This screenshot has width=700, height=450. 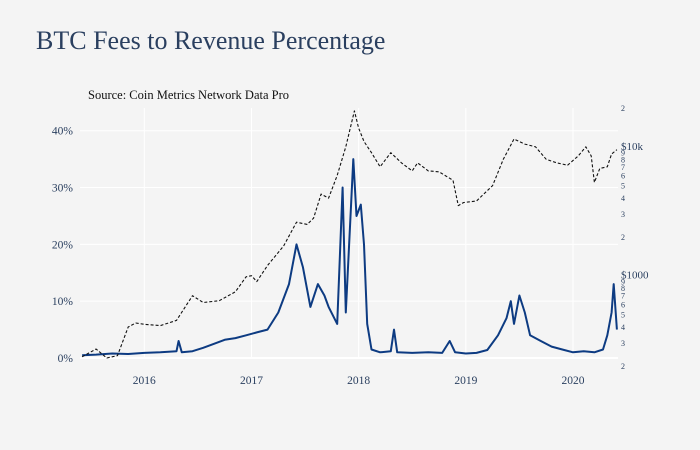 What do you see at coordinates (635, 276) in the screenshot?
I see `y-right-major-tick-label: $1000` at bounding box center [635, 276].